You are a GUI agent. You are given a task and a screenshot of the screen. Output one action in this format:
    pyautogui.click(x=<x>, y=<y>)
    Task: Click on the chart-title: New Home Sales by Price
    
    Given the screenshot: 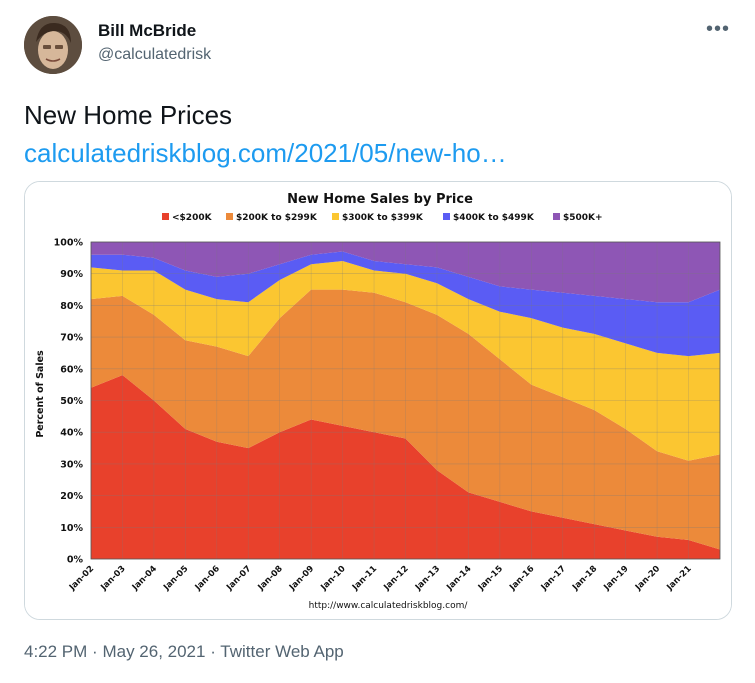 What is the action you would take?
    pyautogui.click(x=380, y=199)
    